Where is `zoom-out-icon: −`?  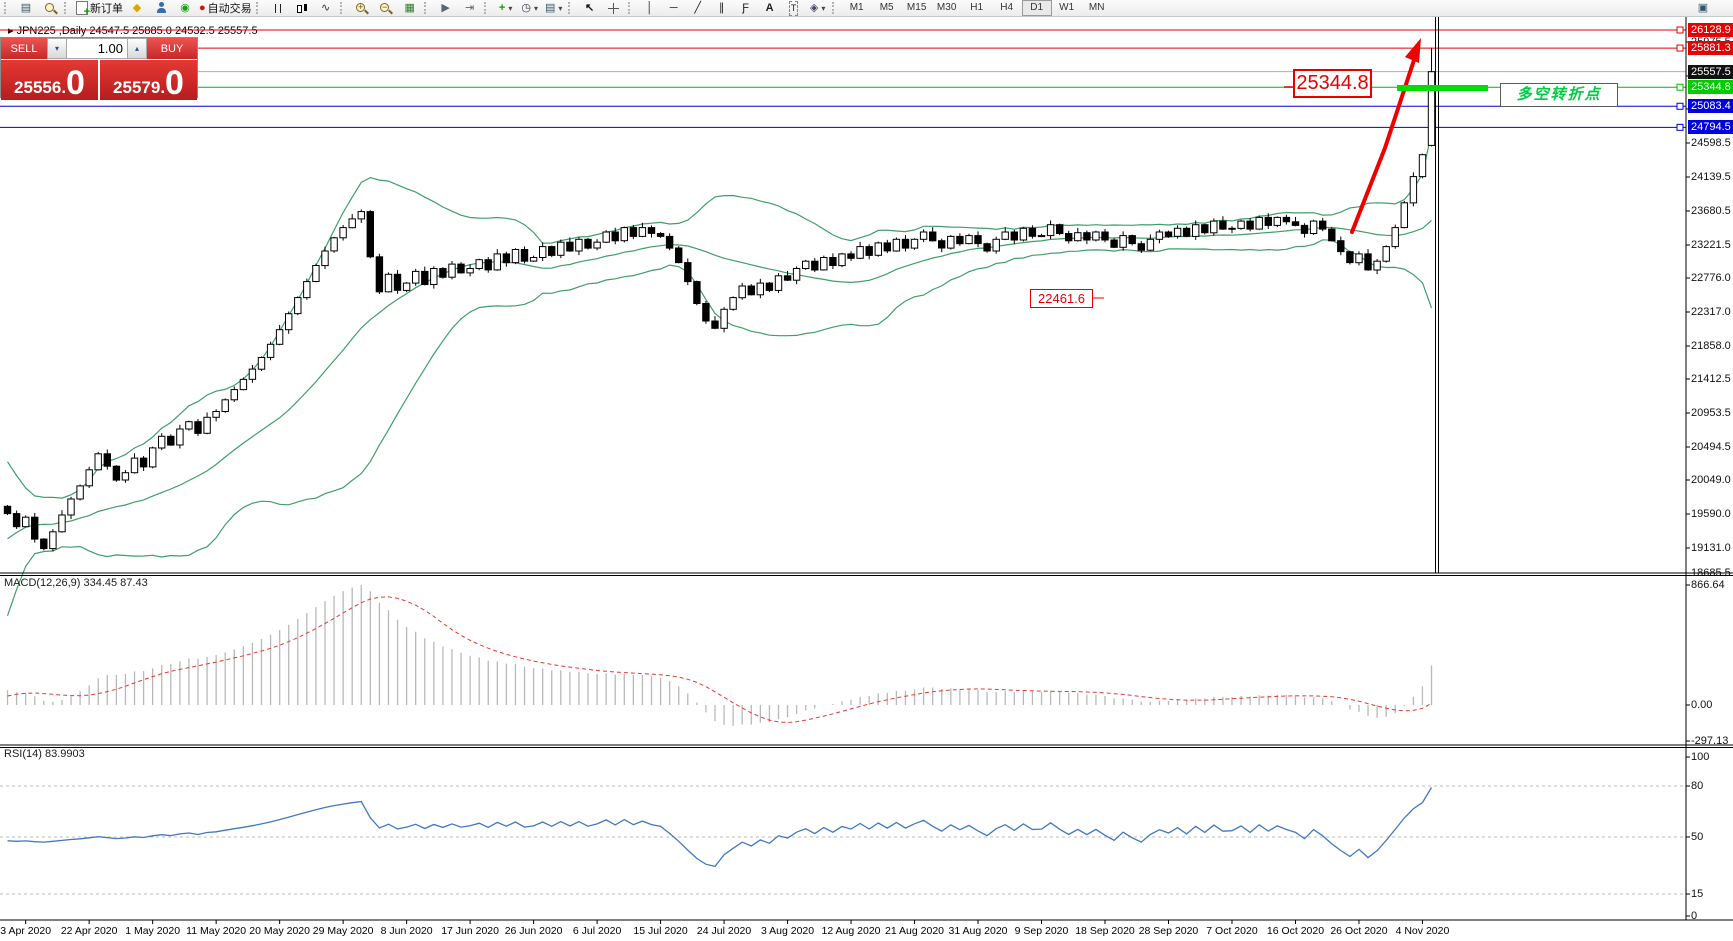
zoom-out-icon: − is located at coordinates (386, 8).